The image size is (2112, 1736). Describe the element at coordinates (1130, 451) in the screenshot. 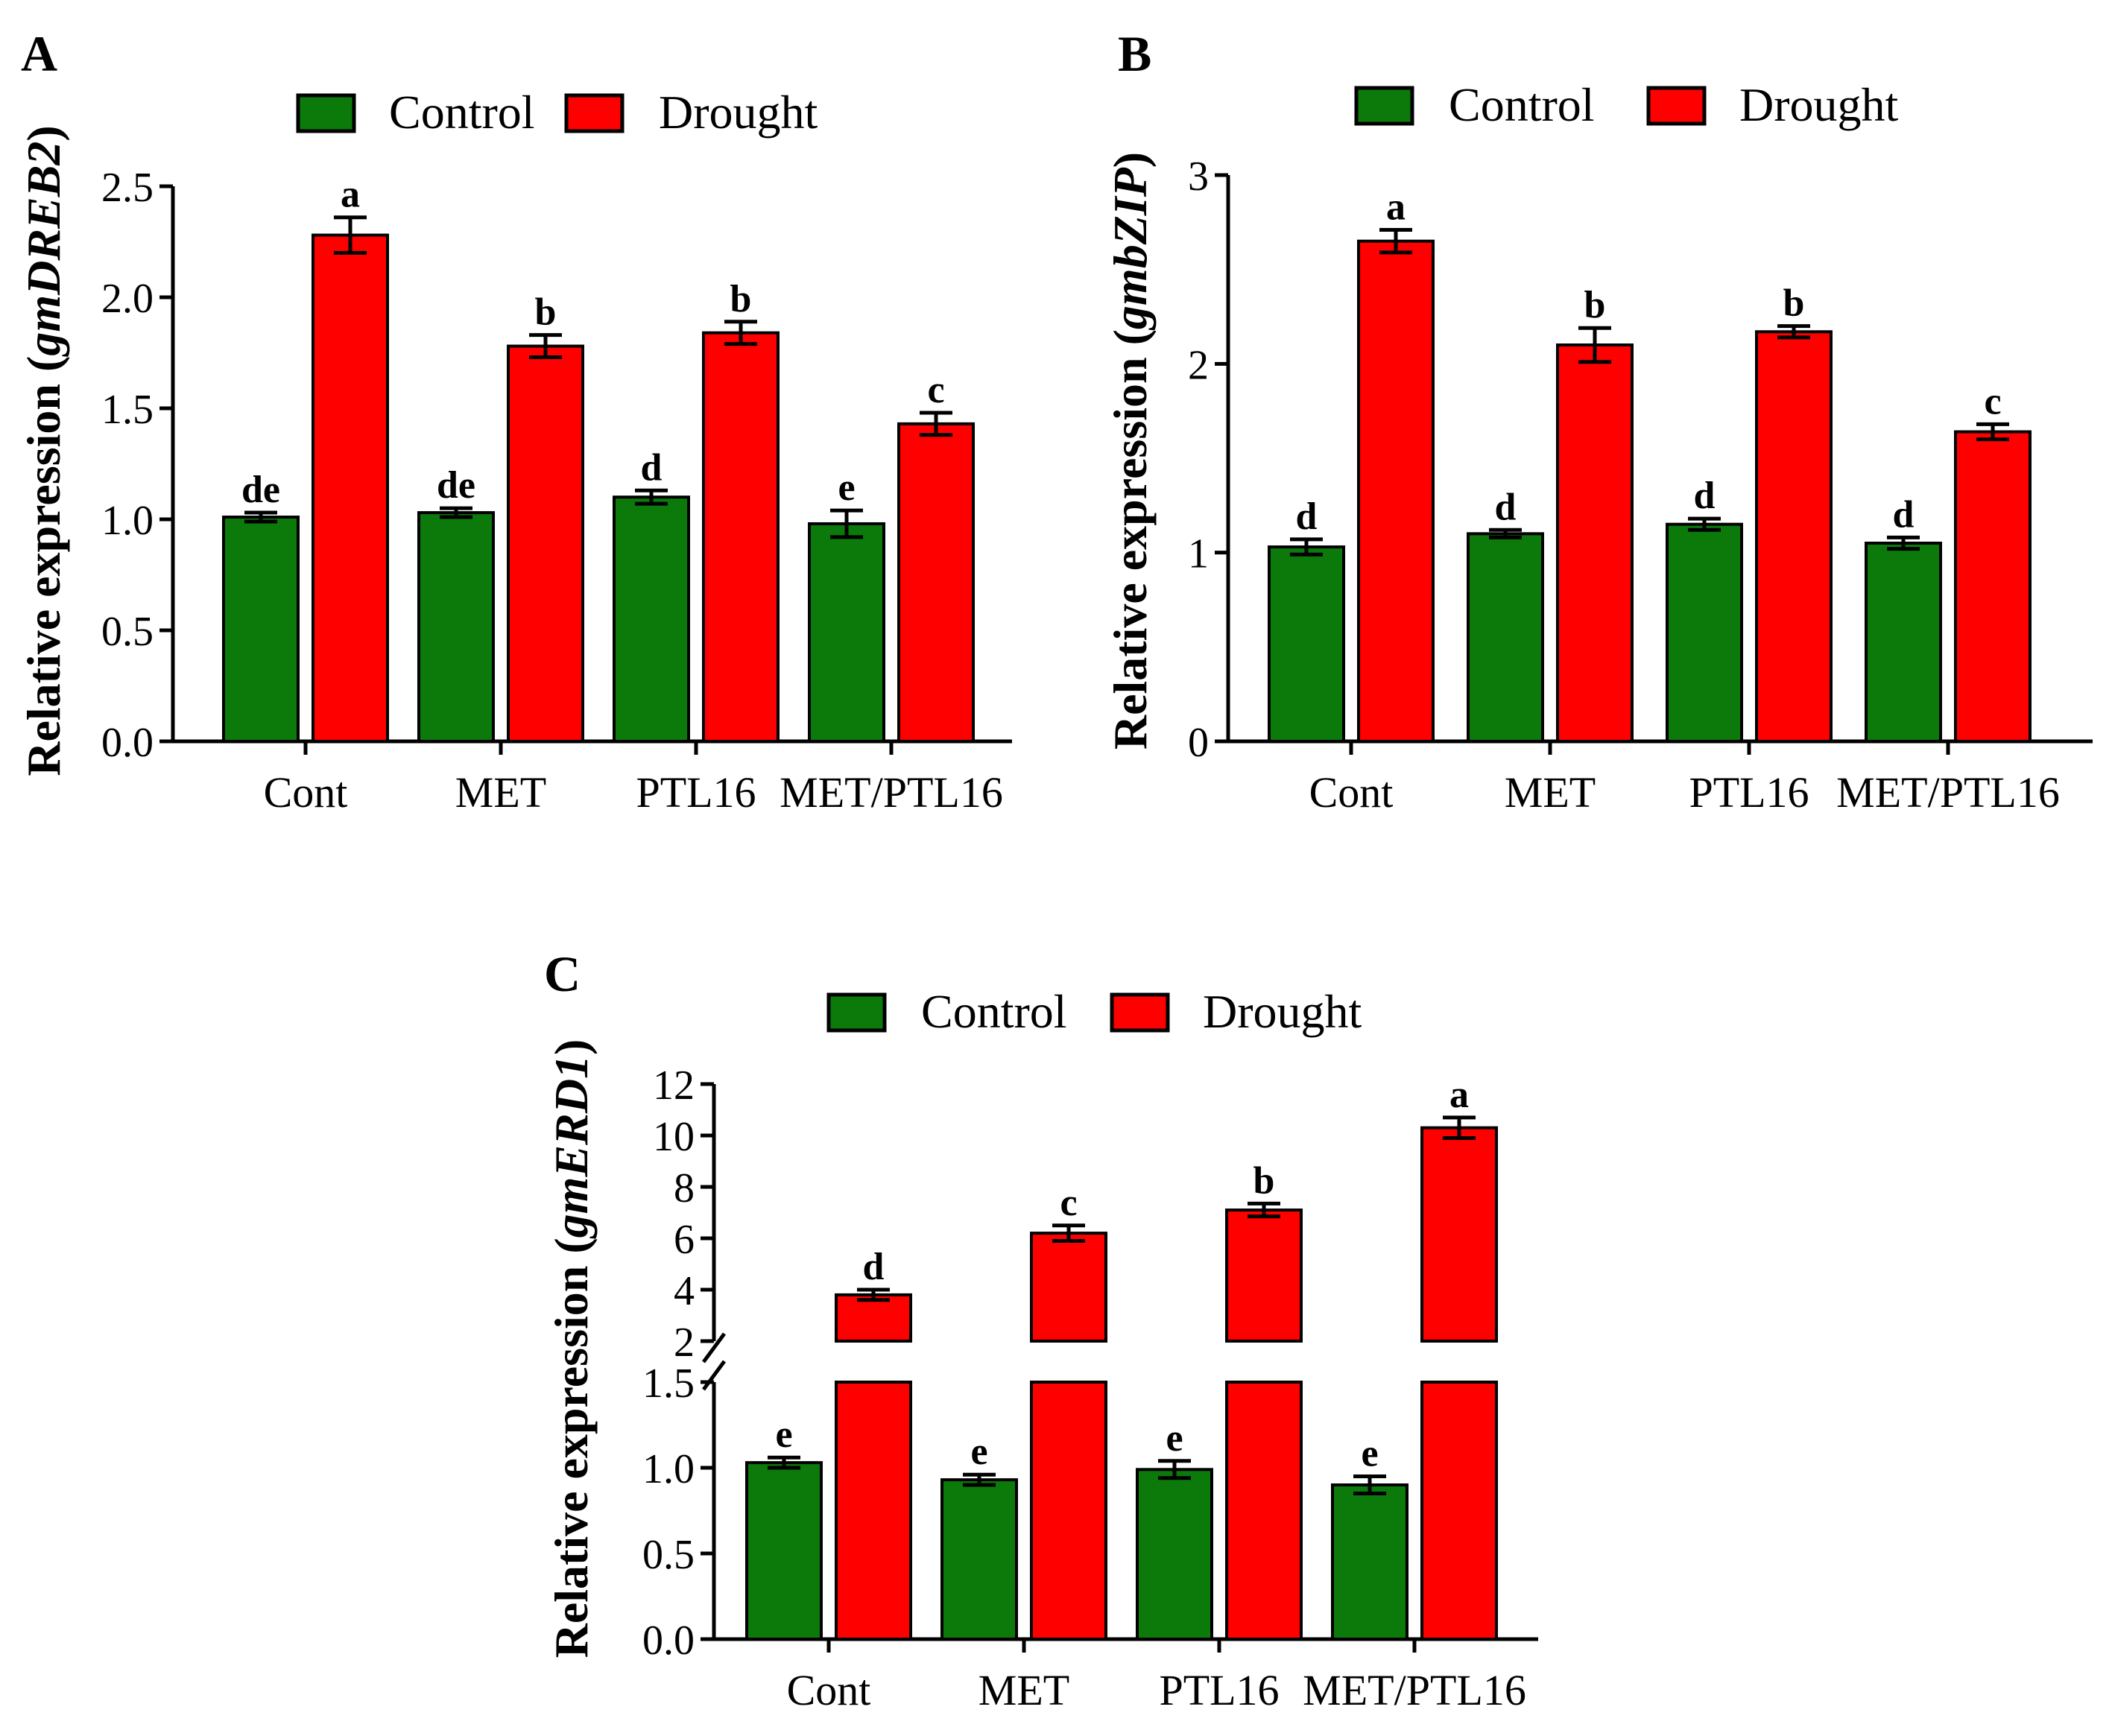

I see `y-axis-title-b: Relative expression (gmbZIP)` at that location.